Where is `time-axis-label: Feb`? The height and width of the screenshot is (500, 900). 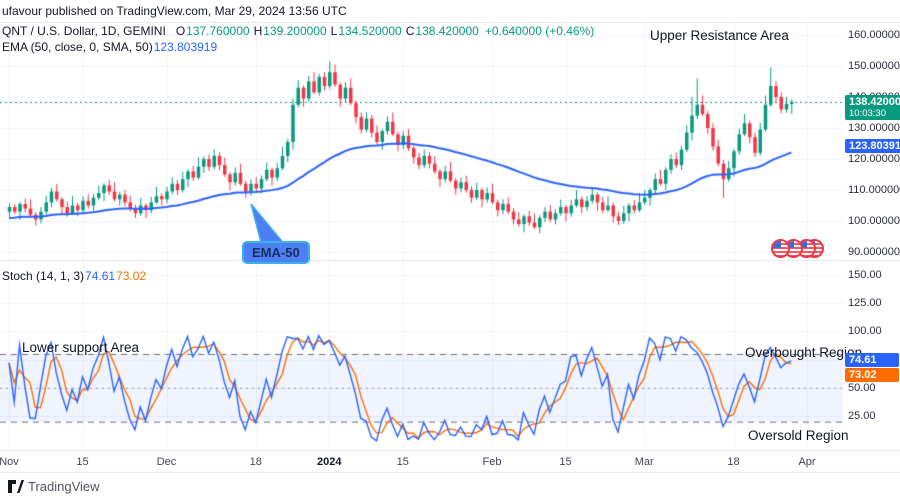 time-axis-label: Feb is located at coordinates (492, 462).